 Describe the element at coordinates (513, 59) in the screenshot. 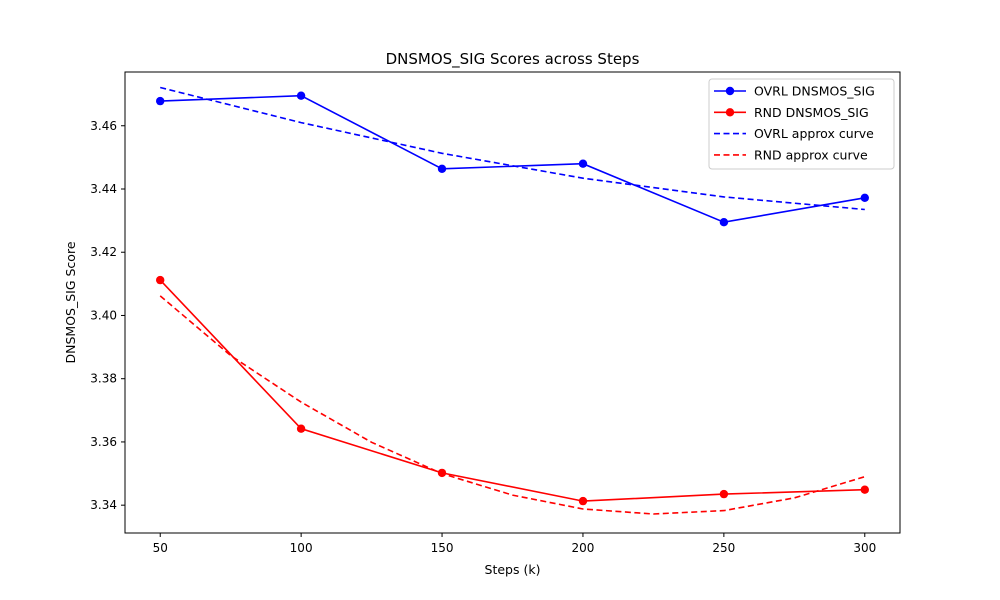

I see `chart-title: DNSMOS_SIG Scores across Steps` at that location.